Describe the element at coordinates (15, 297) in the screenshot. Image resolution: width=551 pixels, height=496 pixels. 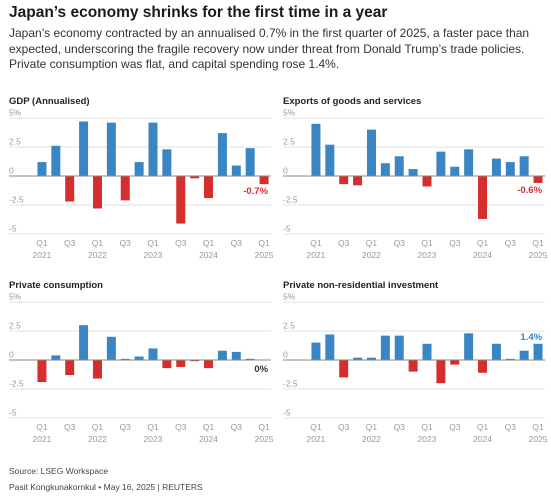
I see `y-tick-label: 5%` at that location.